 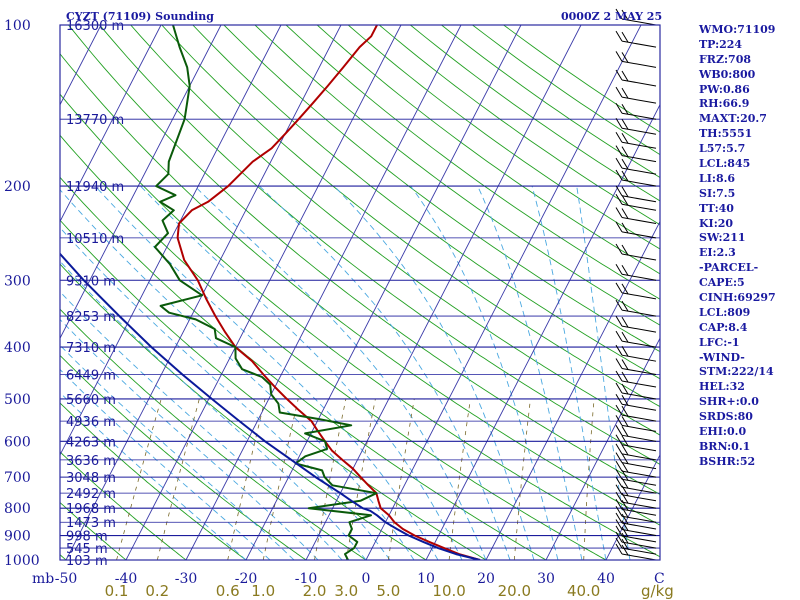 I want to click on index-item: KI:20, so click(x=716, y=223).